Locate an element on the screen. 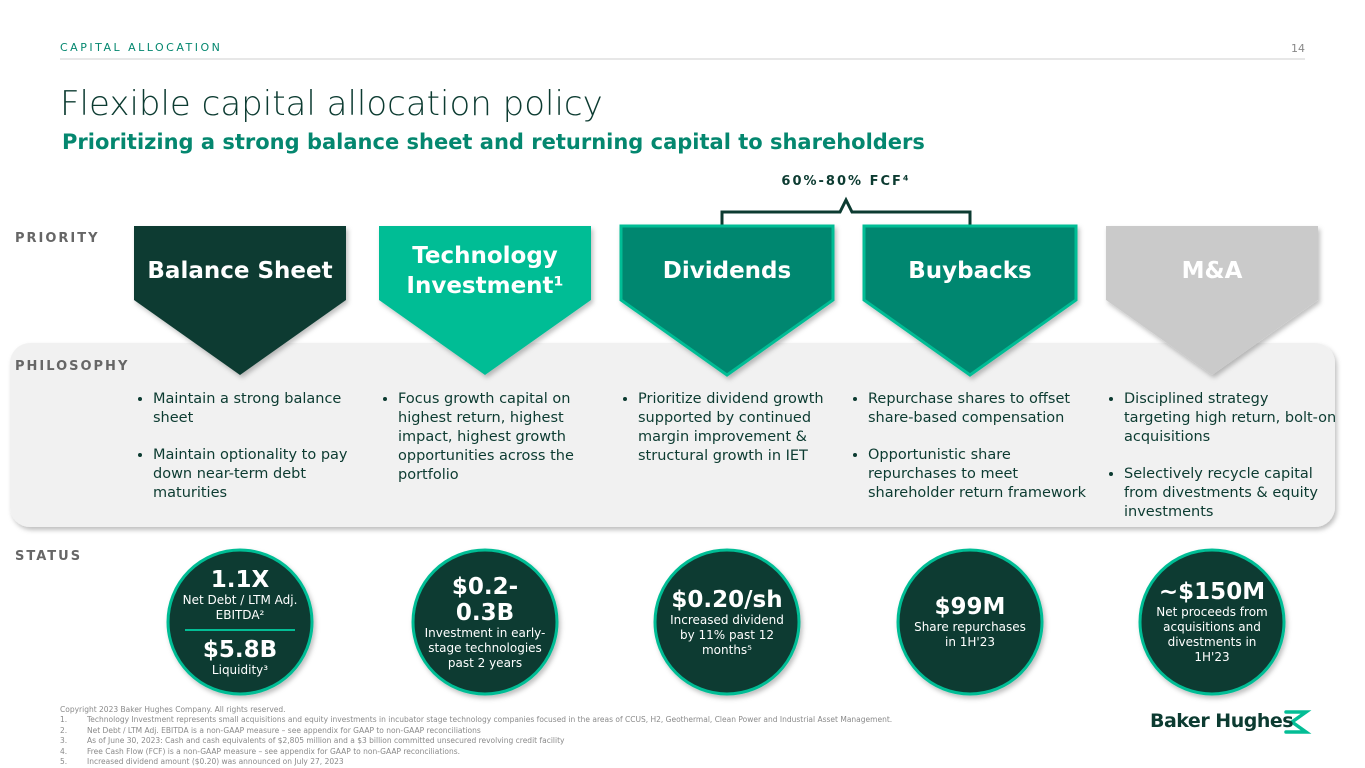  status-value: $5.8B is located at coordinates (240, 649).